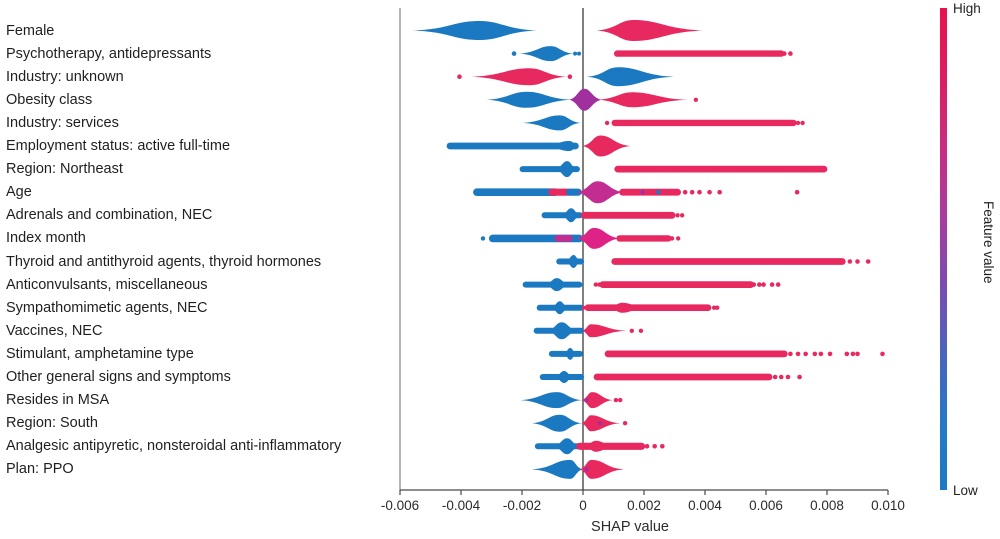 The height and width of the screenshot is (539, 1000). Describe the element at coordinates (827, 505) in the screenshot. I see `x-tick-label: 0.008` at that location.